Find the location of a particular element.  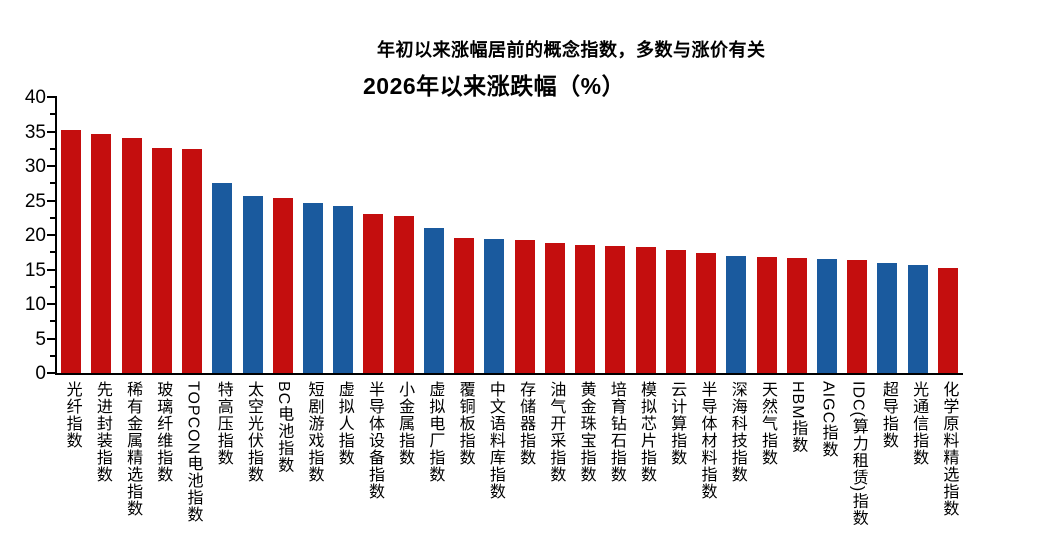

label-slot: AIGC指数 is located at coordinates (827, 419).